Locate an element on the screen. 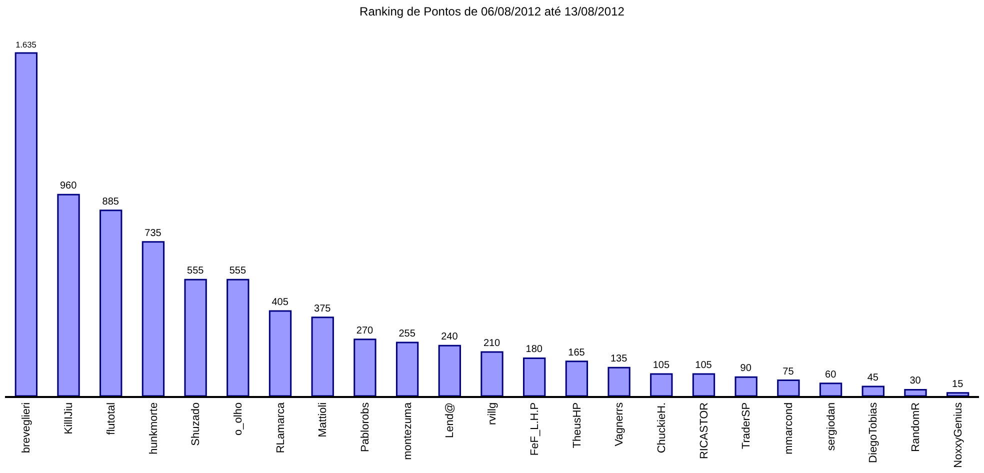 The image size is (984, 473). data-label: 60 is located at coordinates (831, 374).